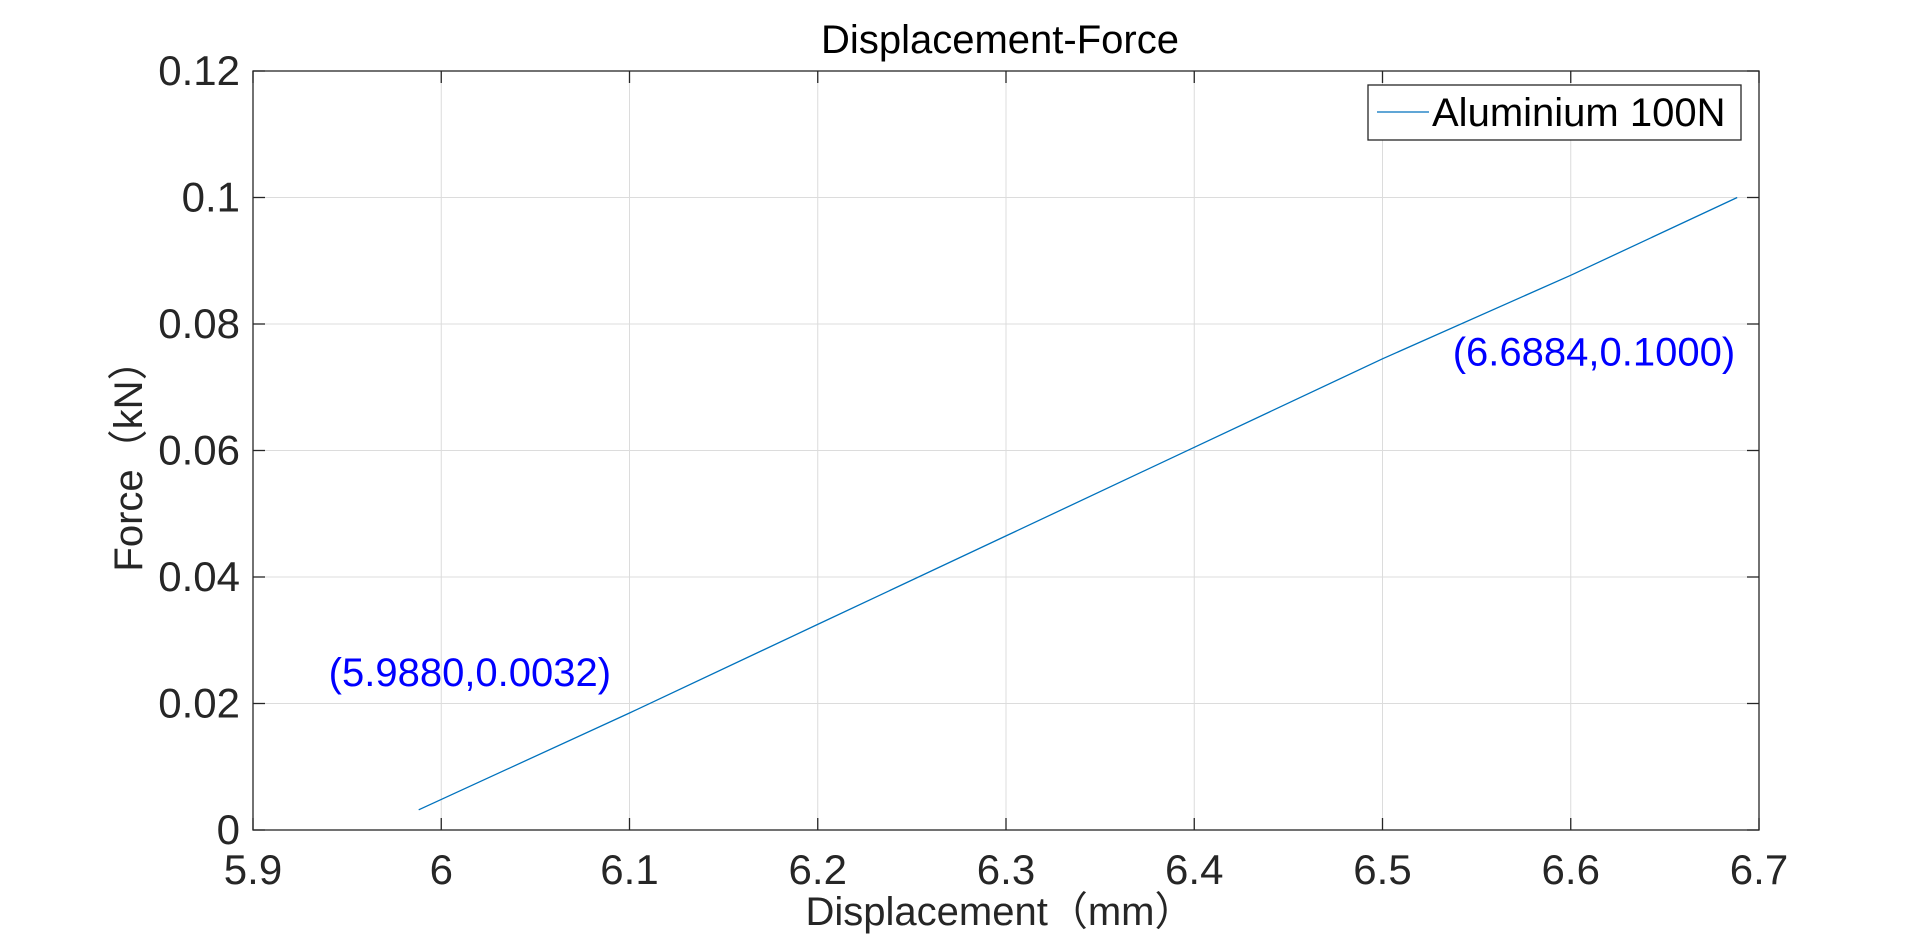 This screenshot has width=1920, height=937. Describe the element at coordinates (1194, 869) in the screenshot. I see `x-tick-label: 6.4` at that location.